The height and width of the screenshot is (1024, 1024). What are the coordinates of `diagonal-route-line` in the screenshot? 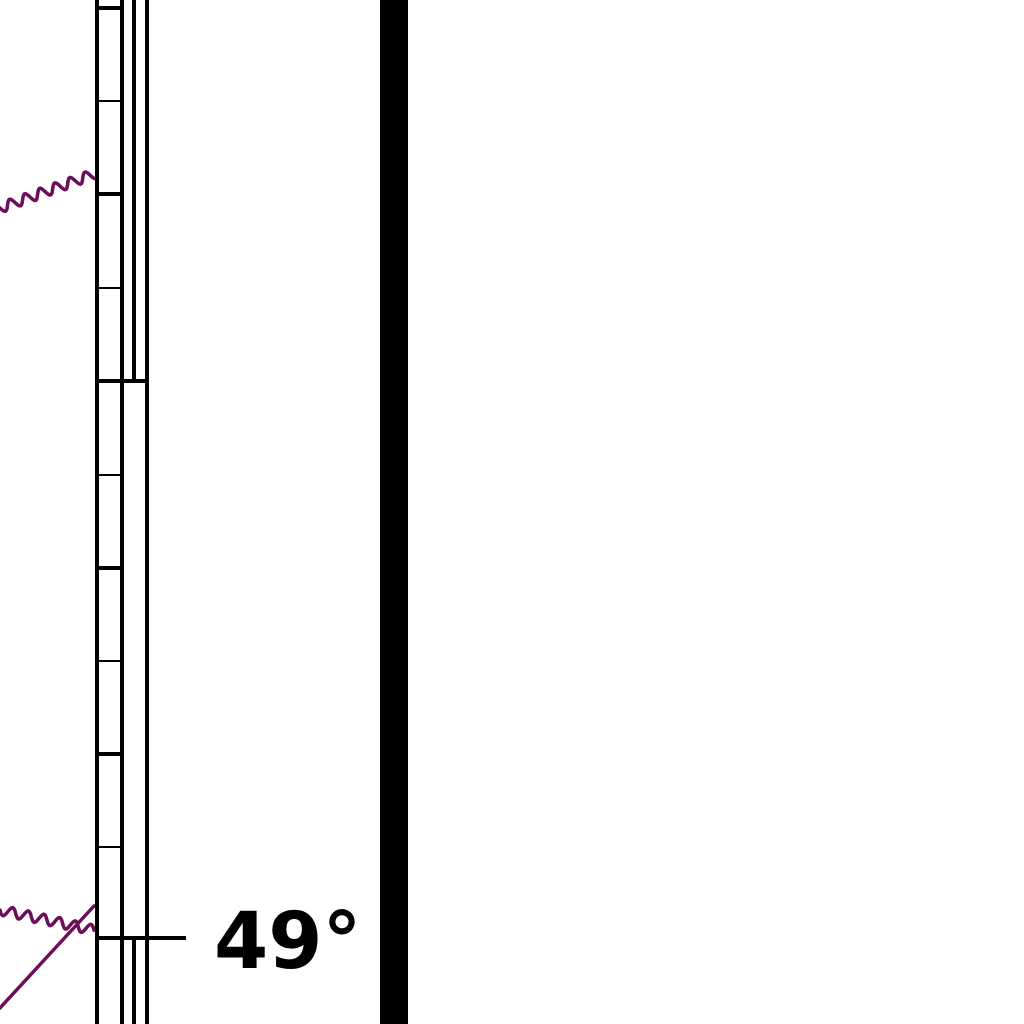 It's located at (48, 957).